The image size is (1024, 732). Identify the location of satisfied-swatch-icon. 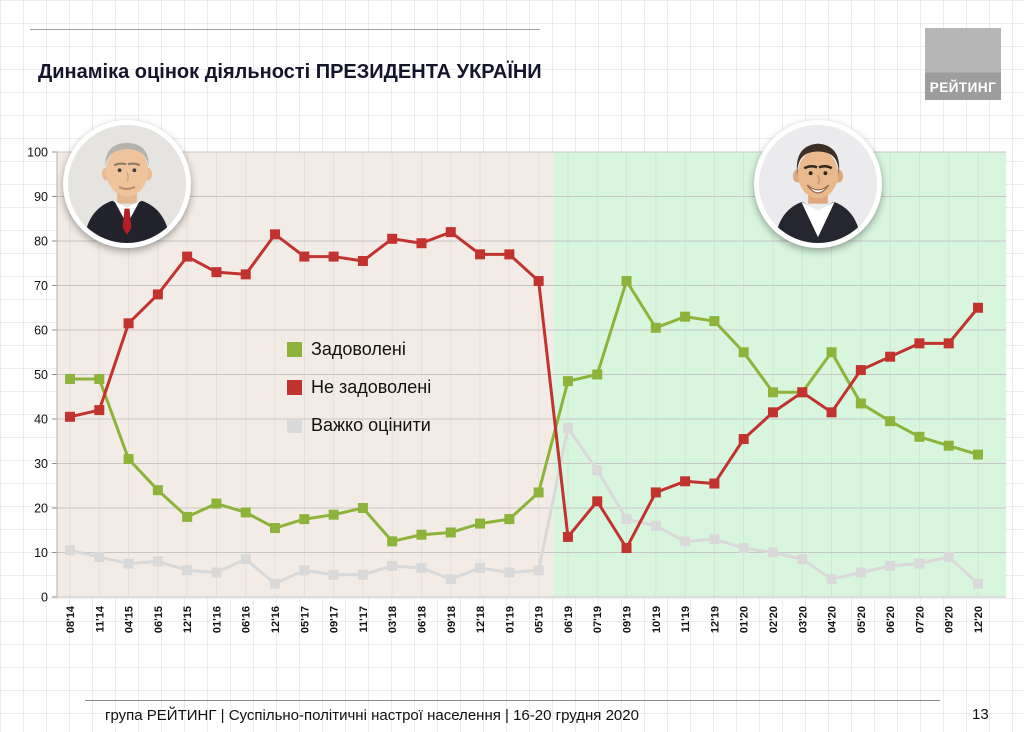
(294, 349).